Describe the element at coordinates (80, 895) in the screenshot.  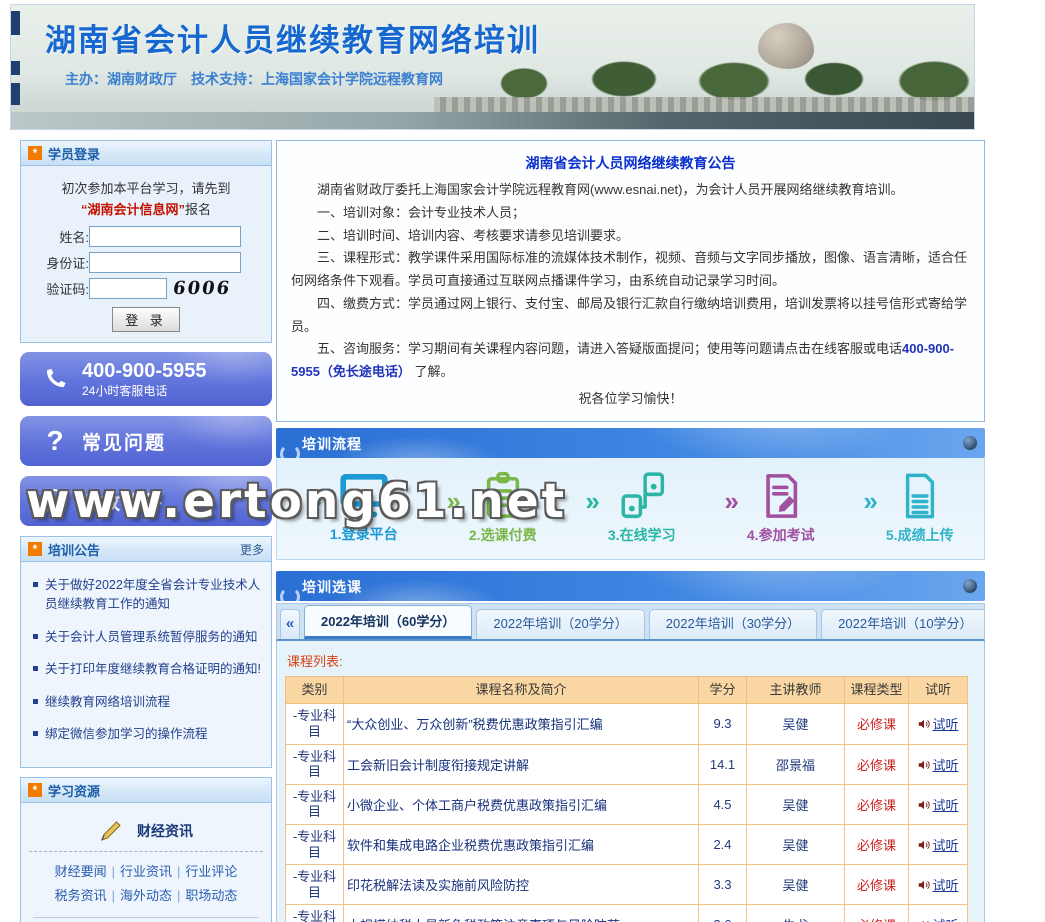
I see `resource-link: 税务资讯` at that location.